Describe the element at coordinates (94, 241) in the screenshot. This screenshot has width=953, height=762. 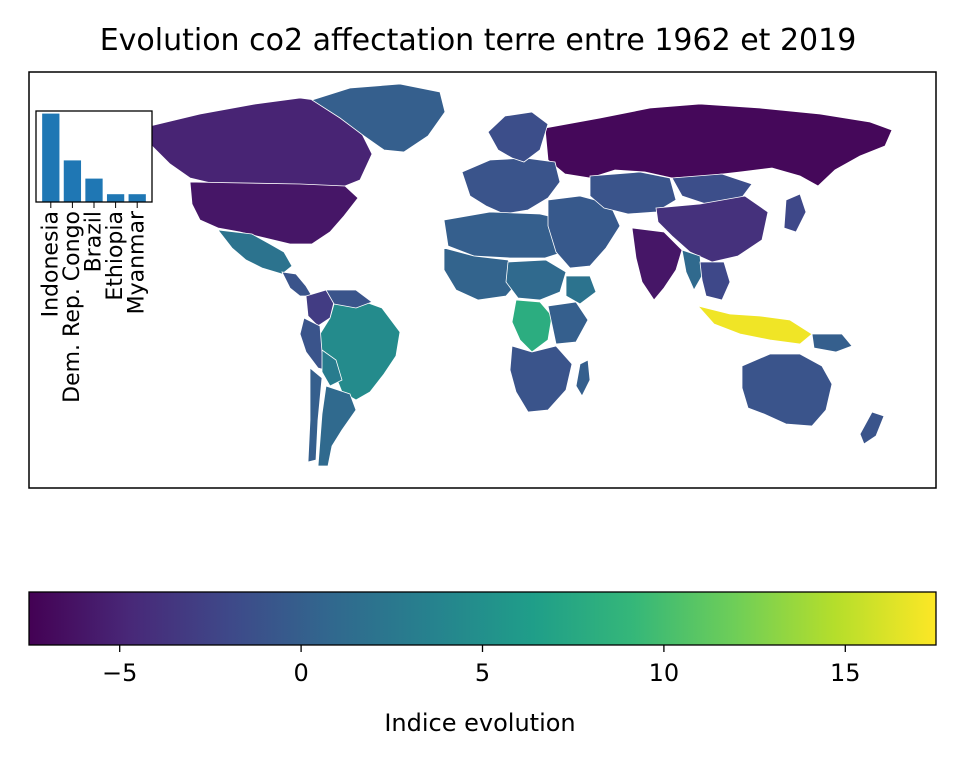
I see `inset-tick-label: Brazil` at that location.